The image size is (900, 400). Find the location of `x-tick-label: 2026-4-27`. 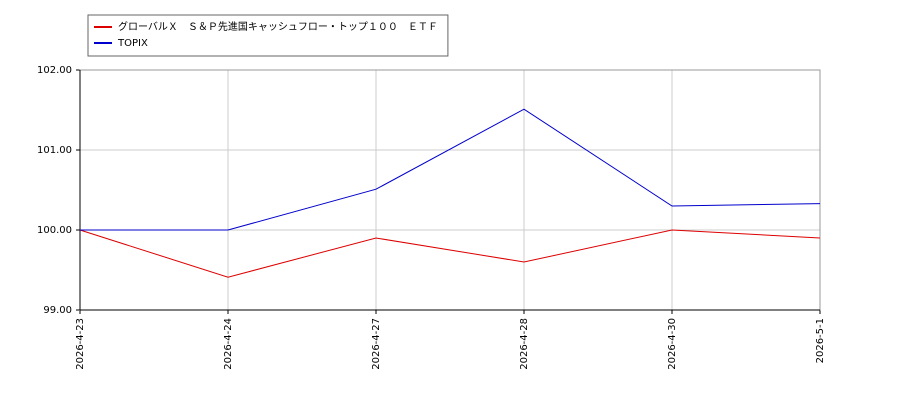

x-tick-label: 2026-4-27 is located at coordinates (376, 344).